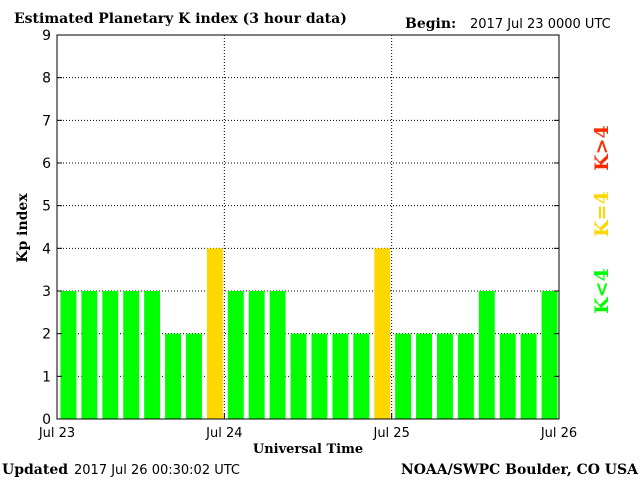  What do you see at coordinates (430, 24) in the screenshot?
I see `begin-label: Begin:` at bounding box center [430, 24].